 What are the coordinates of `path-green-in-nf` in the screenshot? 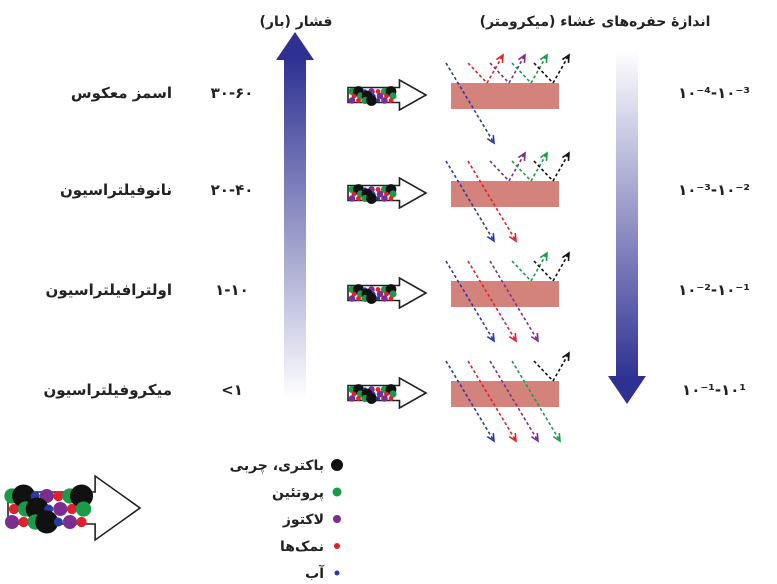 It's located at (521, 171).